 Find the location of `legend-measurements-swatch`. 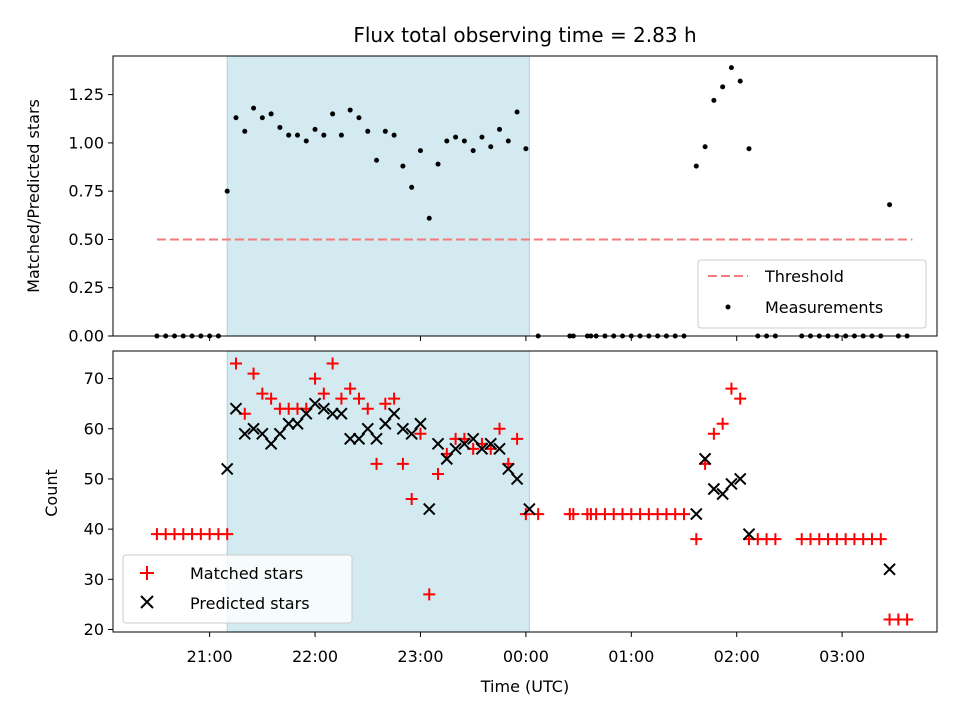

legend-measurements-swatch is located at coordinates (728, 307).